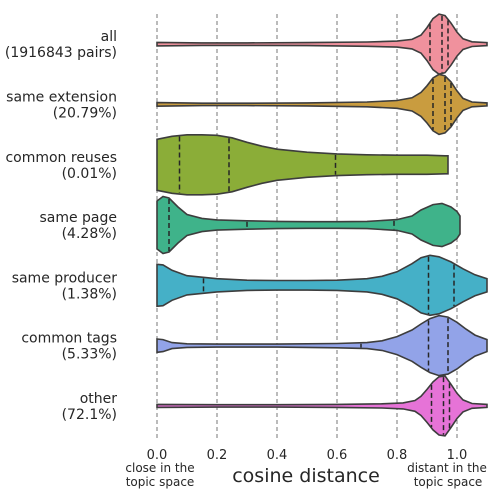 The width and height of the screenshot is (500, 500). Describe the element at coordinates (109, 37) in the screenshot. I see `category-label: all` at that location.